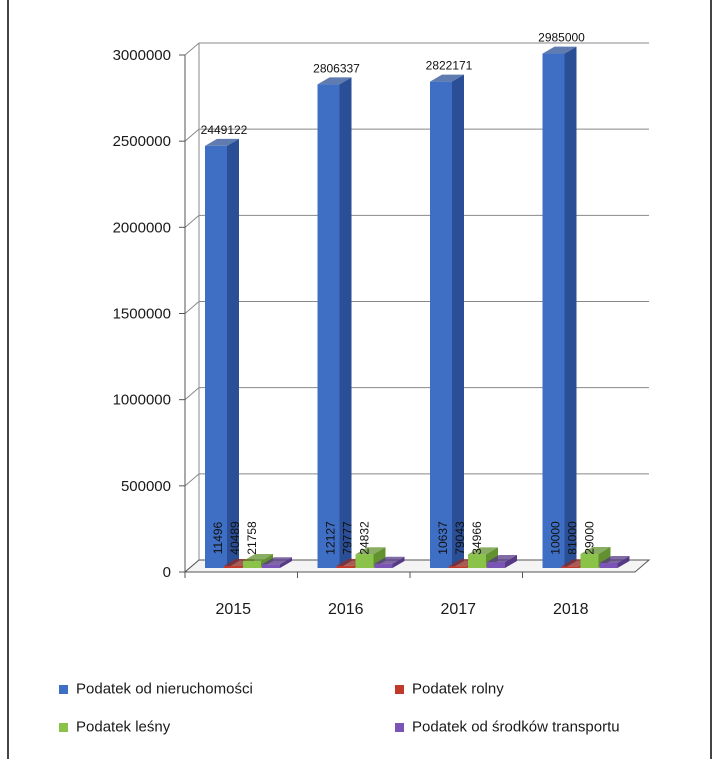 The width and height of the screenshot is (715, 759). What do you see at coordinates (167, 572) in the screenshot?
I see `y-tick-label: 0` at bounding box center [167, 572].